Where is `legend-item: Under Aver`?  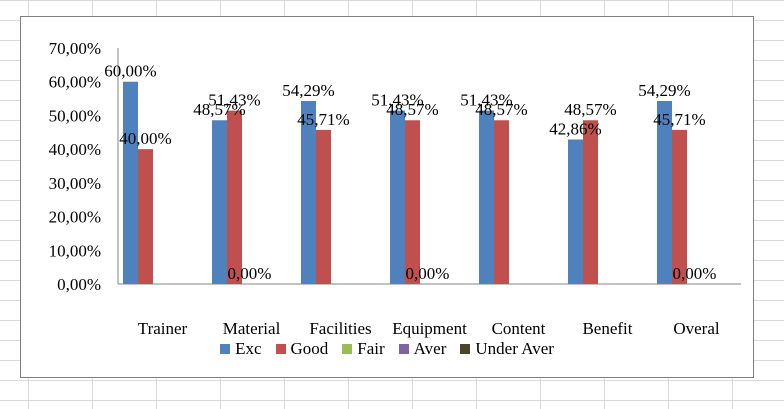 legend-item: Under Aver is located at coordinates (507, 349).